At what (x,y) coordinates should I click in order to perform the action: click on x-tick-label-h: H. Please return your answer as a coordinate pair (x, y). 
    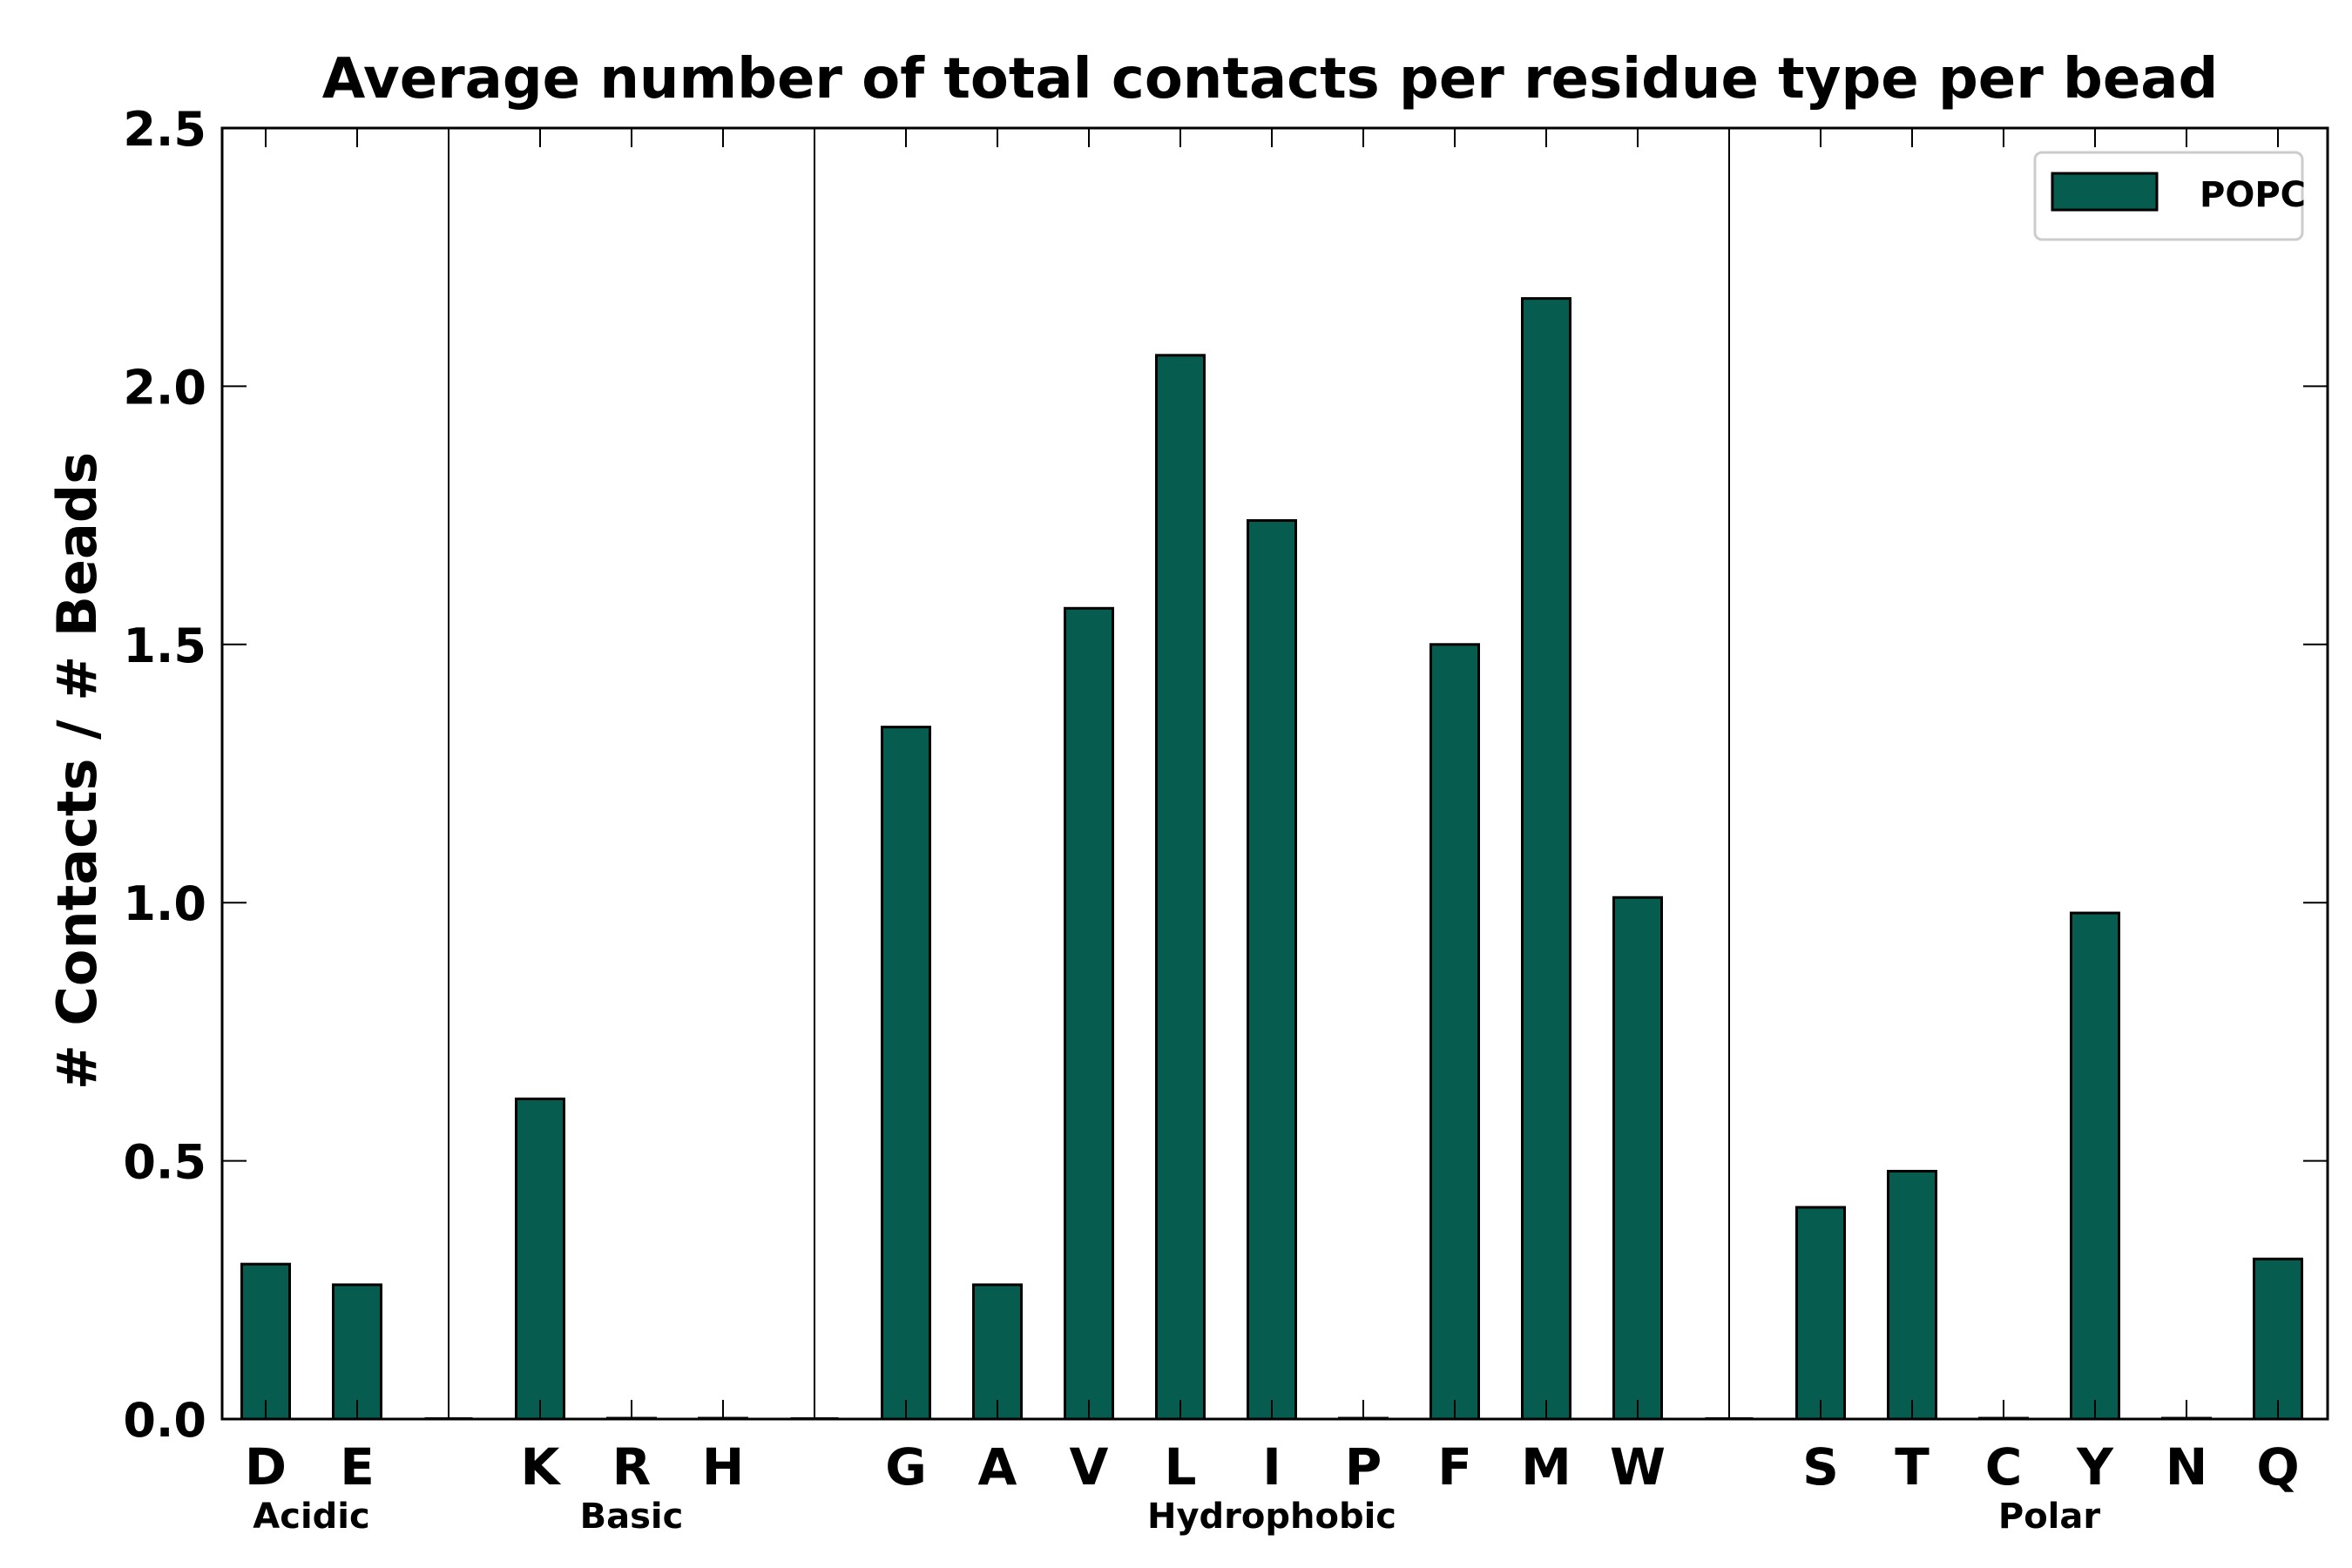
    Looking at the image, I should click on (723, 1467).